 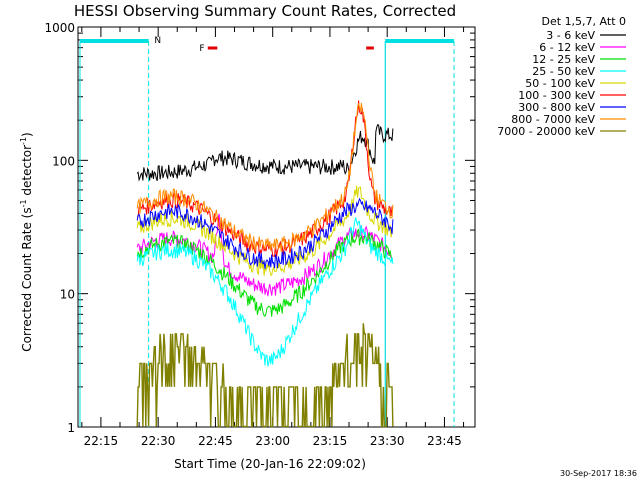 I want to click on legend-label: 800 - 7000 keV, so click(x=553, y=119).